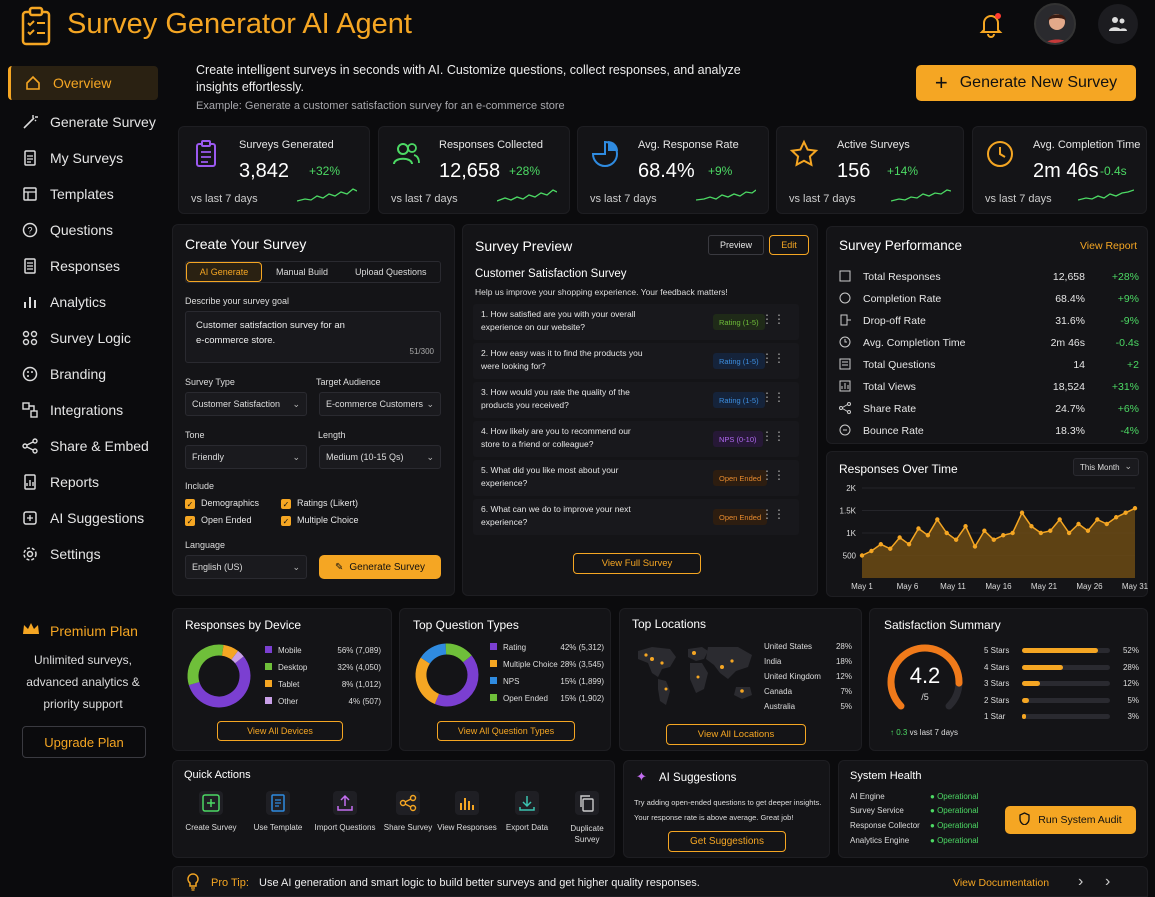  Describe the element at coordinates (211, 803) in the screenshot. I see `plus-square-icon` at that location.